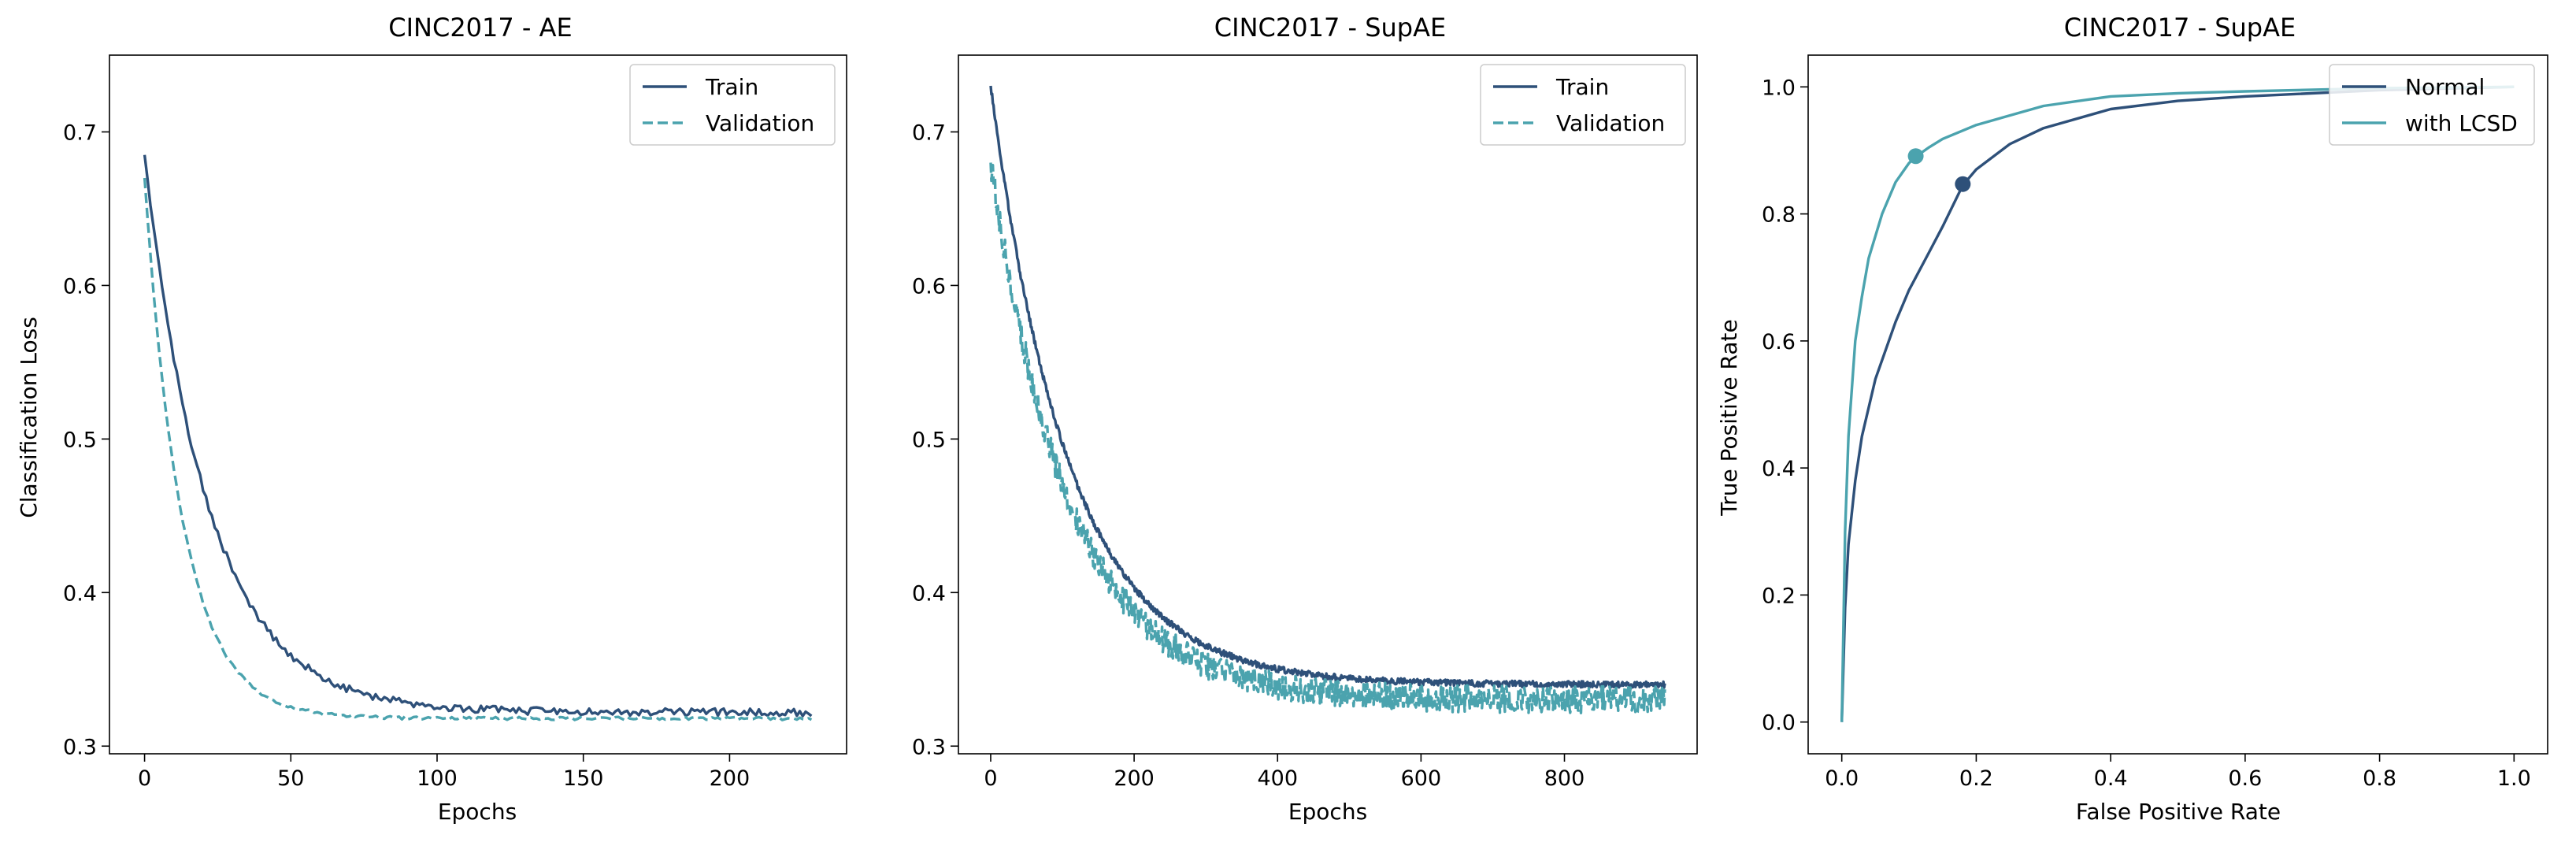 This screenshot has height=842, width=2576. What do you see at coordinates (1976, 778) in the screenshot?
I see `x-tick-label: 0.2` at bounding box center [1976, 778].